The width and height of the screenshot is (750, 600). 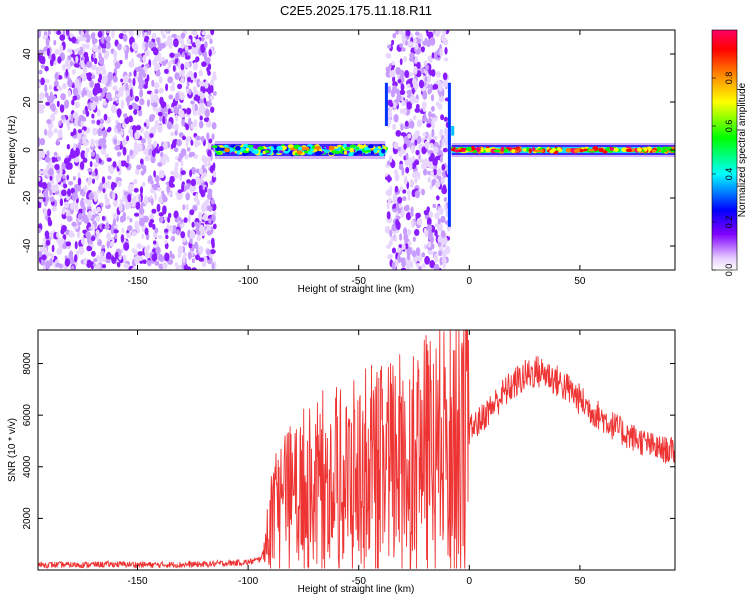 I want to click on colorbar-tick-label: 0.2, so click(x=729, y=222).